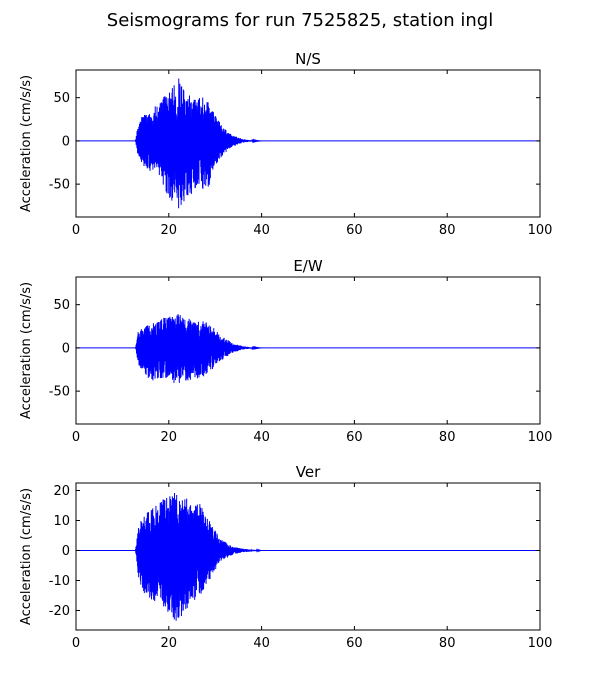  Describe the element at coordinates (59, 581) in the screenshot. I see `y-tick-label: -10` at that location.